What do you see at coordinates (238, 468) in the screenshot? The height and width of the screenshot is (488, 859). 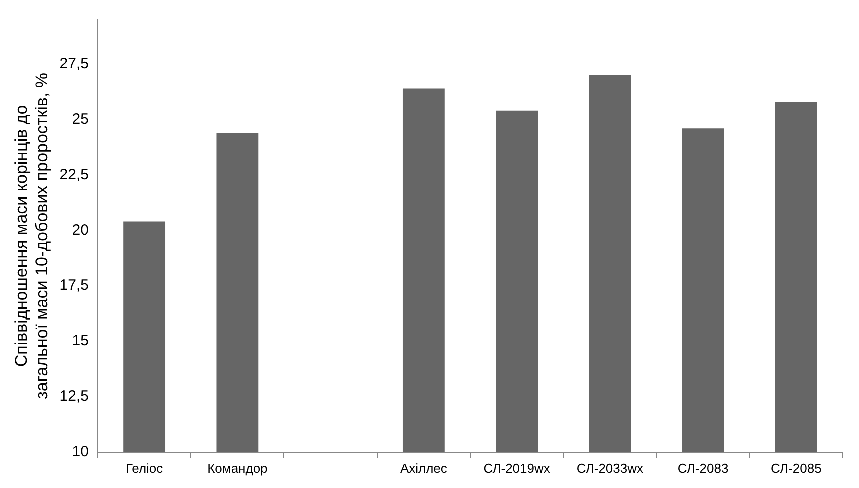 I see `x-tick-label: Командор` at bounding box center [238, 468].